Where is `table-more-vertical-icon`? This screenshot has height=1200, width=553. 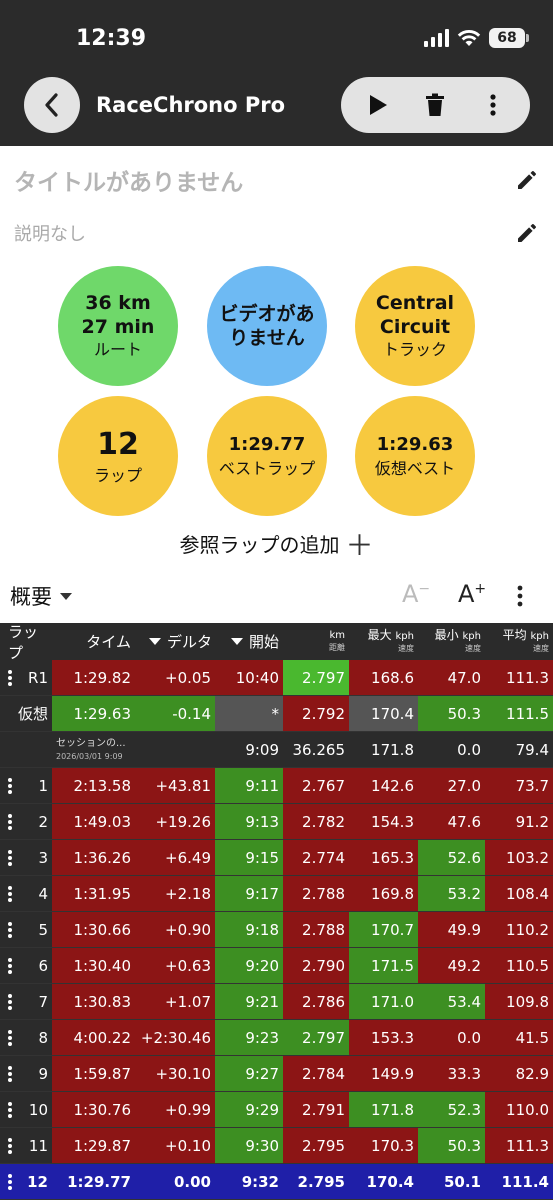
table-more-vertical-icon is located at coordinates (520, 596).